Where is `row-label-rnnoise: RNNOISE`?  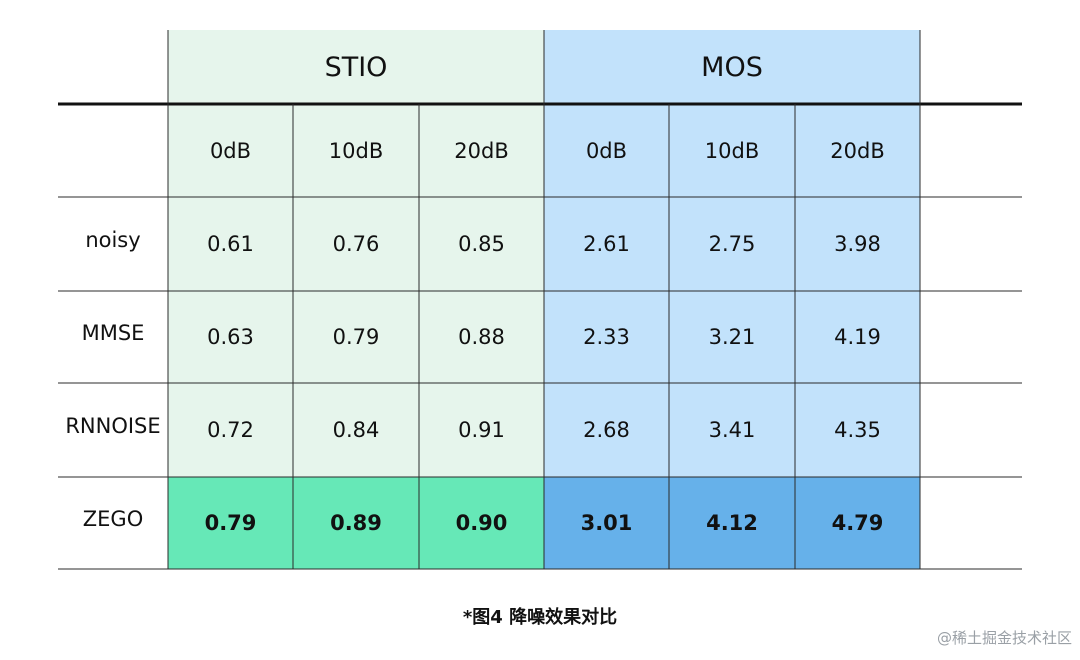 row-label-rnnoise: RNNOISE is located at coordinates (113, 426).